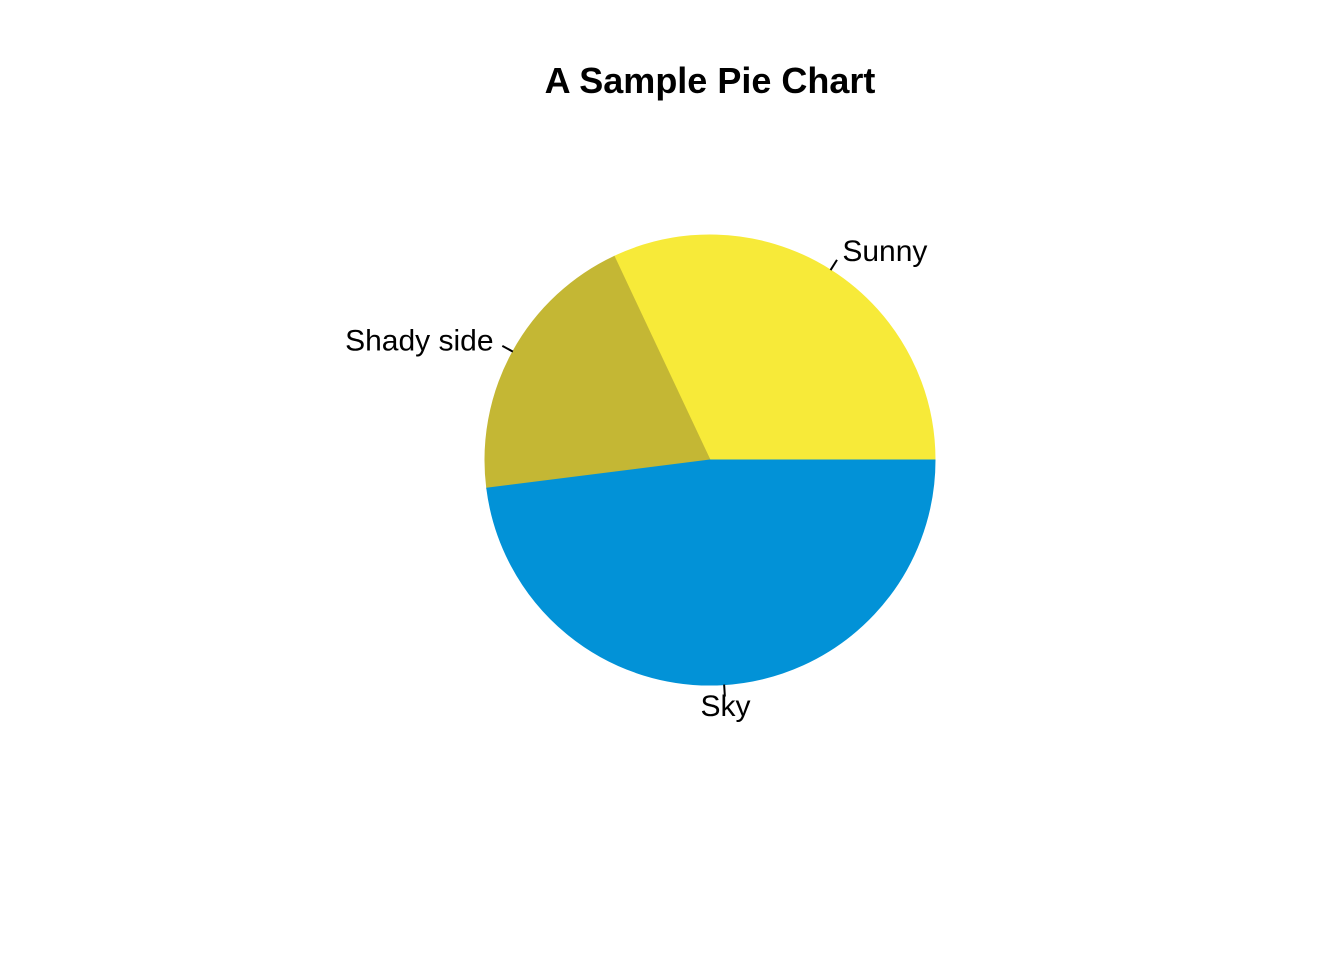 This screenshot has height=960, width=1344. I want to click on pie-slice-sunny, so click(774, 347).